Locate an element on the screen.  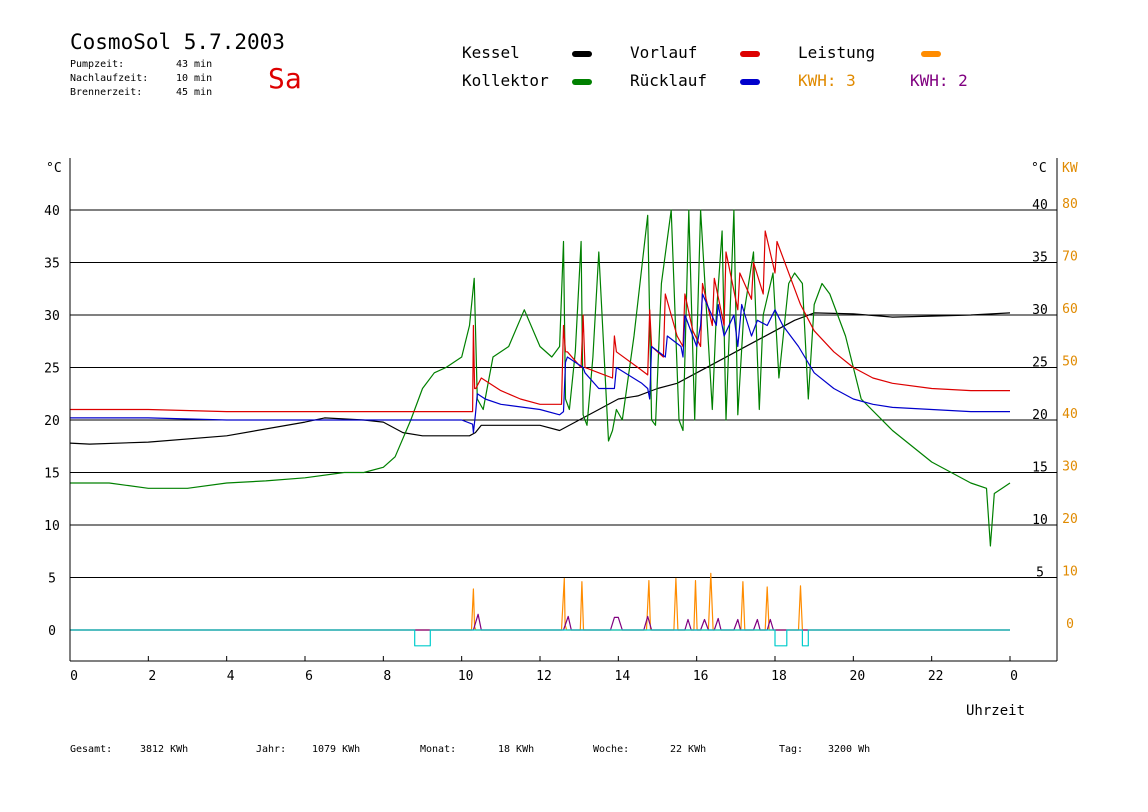
y-tick-label-kw: 20 is located at coordinates (1070, 519).